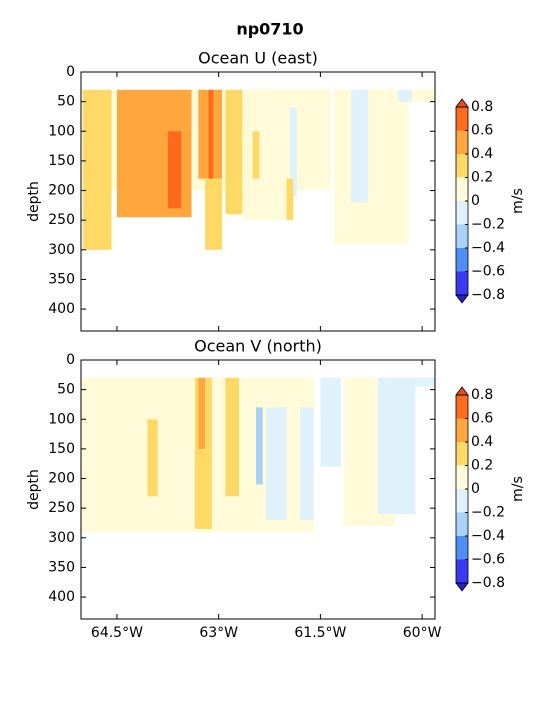 The image size is (540, 720). Describe the element at coordinates (218, 633) in the screenshot. I see `x-tick-label: 63°W` at that location.